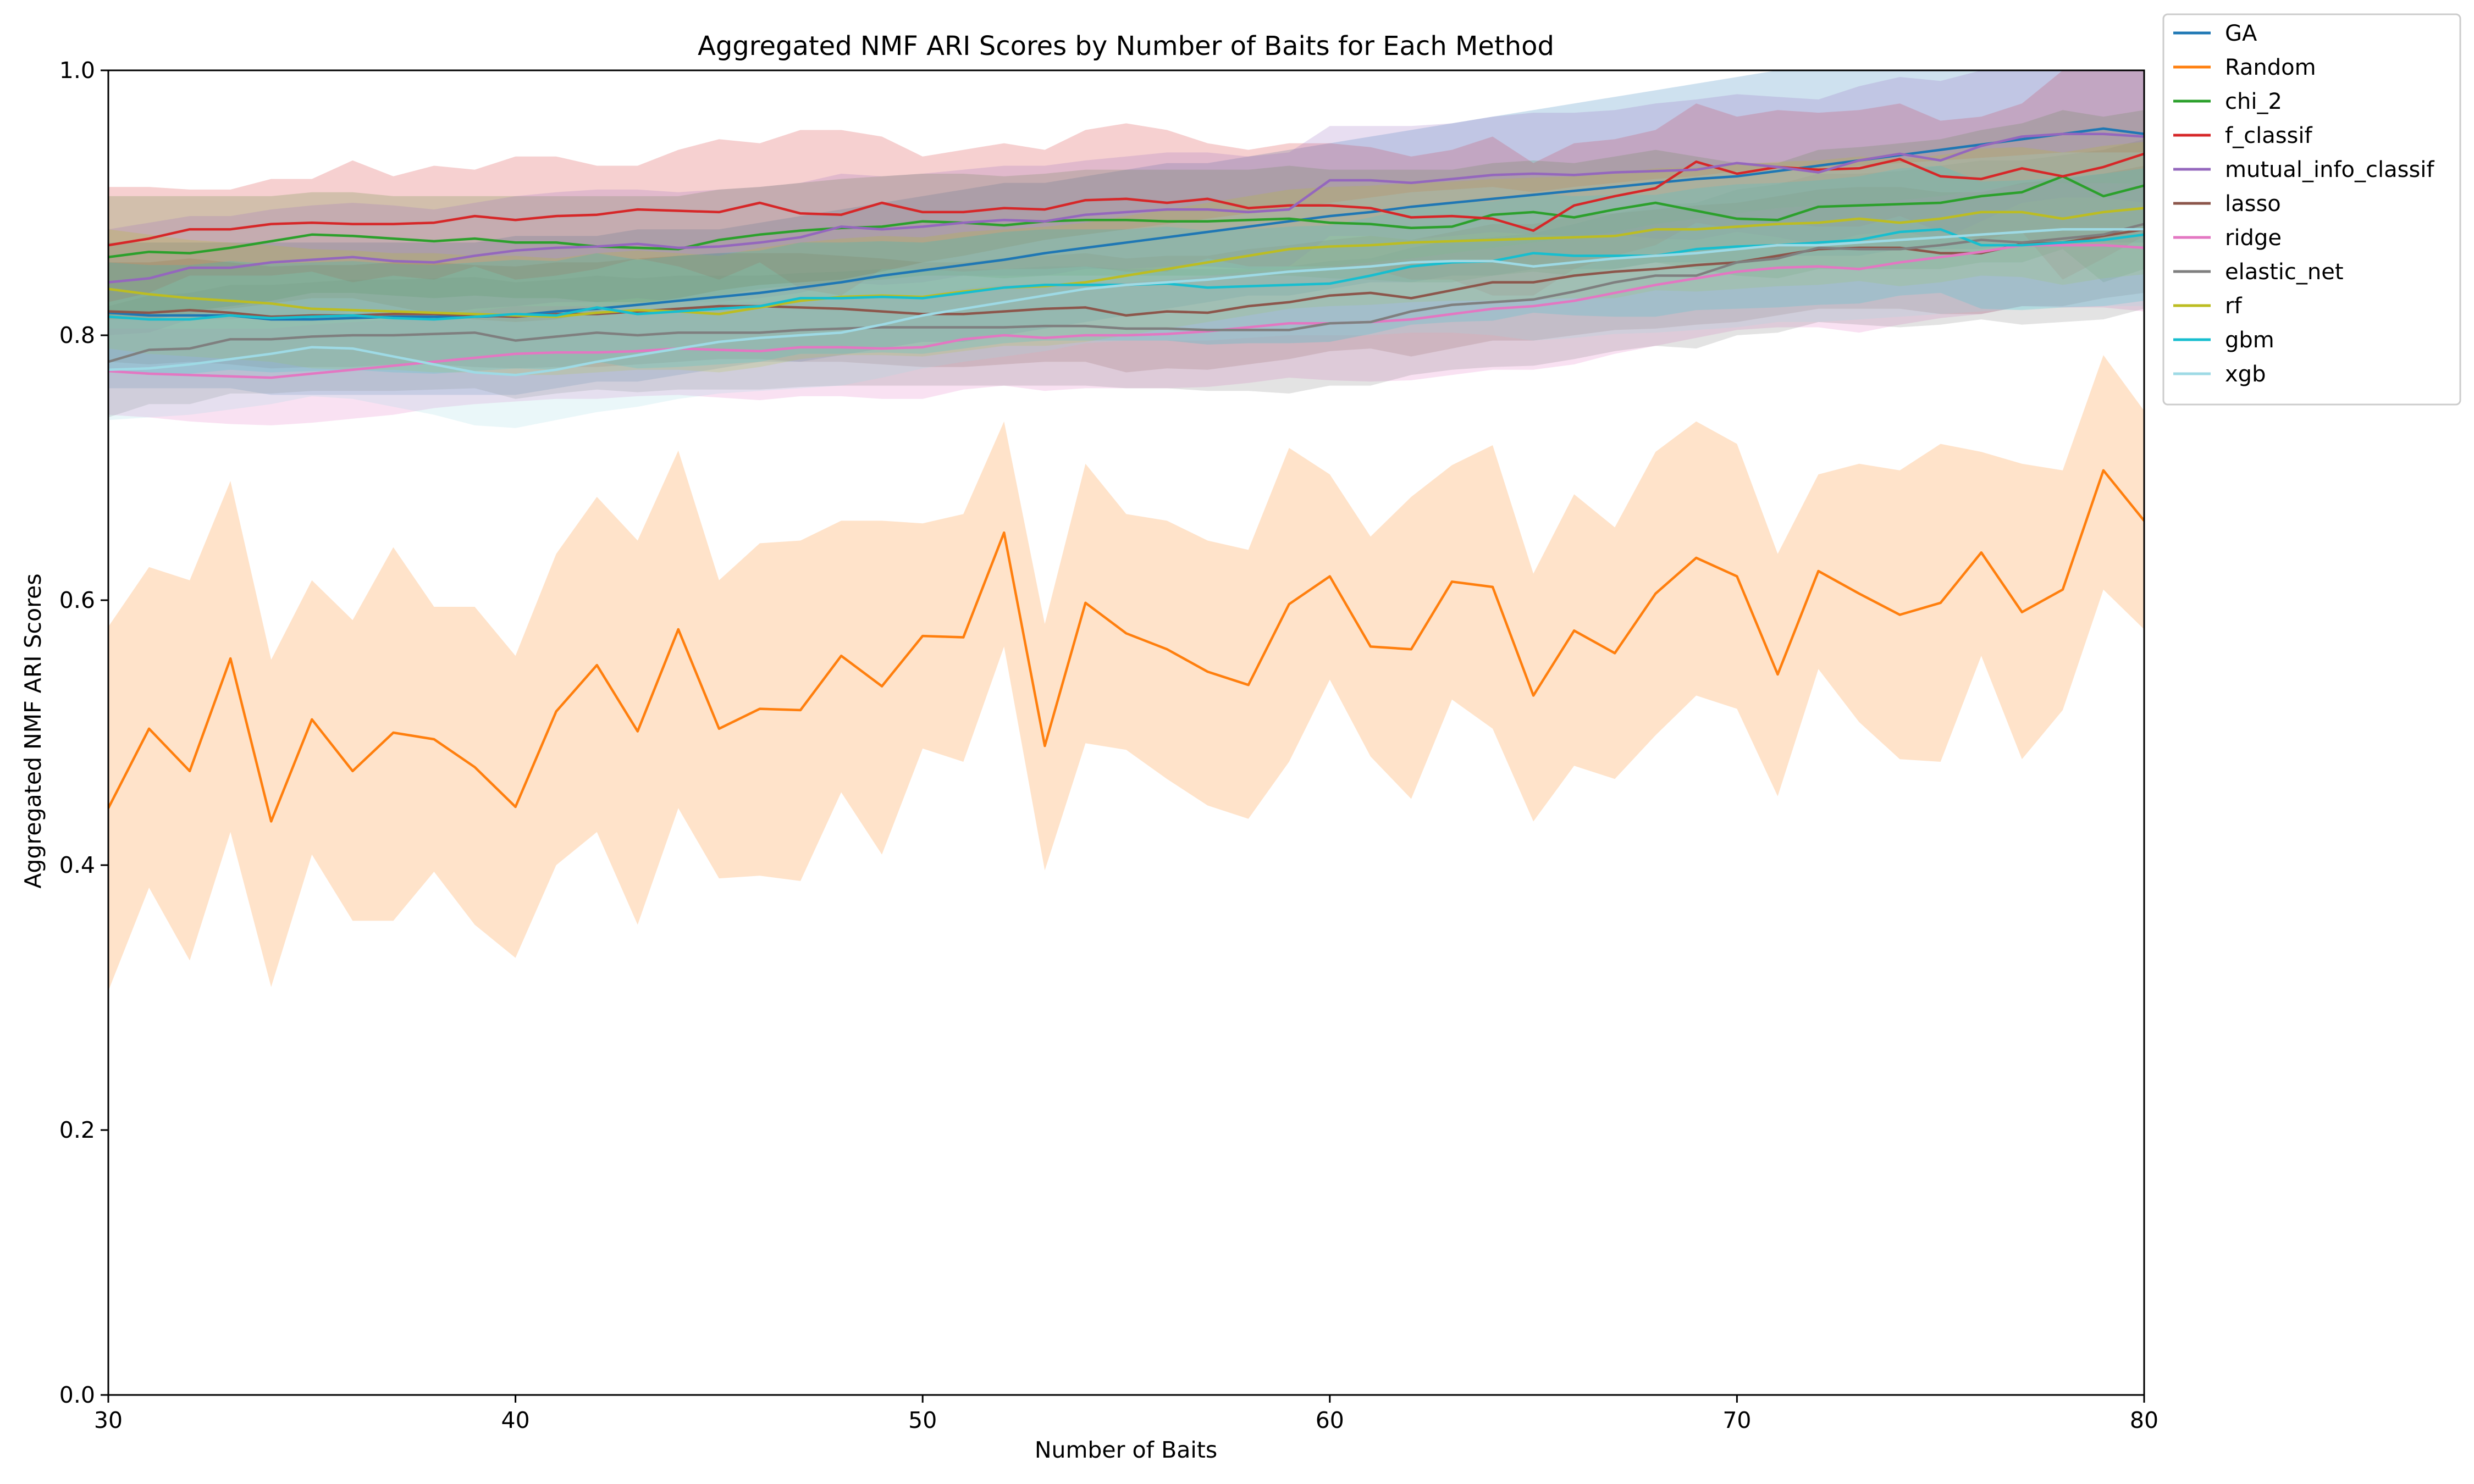 Image resolution: width=2474 pixels, height=1484 pixels. I want to click on x-axis: 30 40 50 60 70 80, so click(1126, 1414).